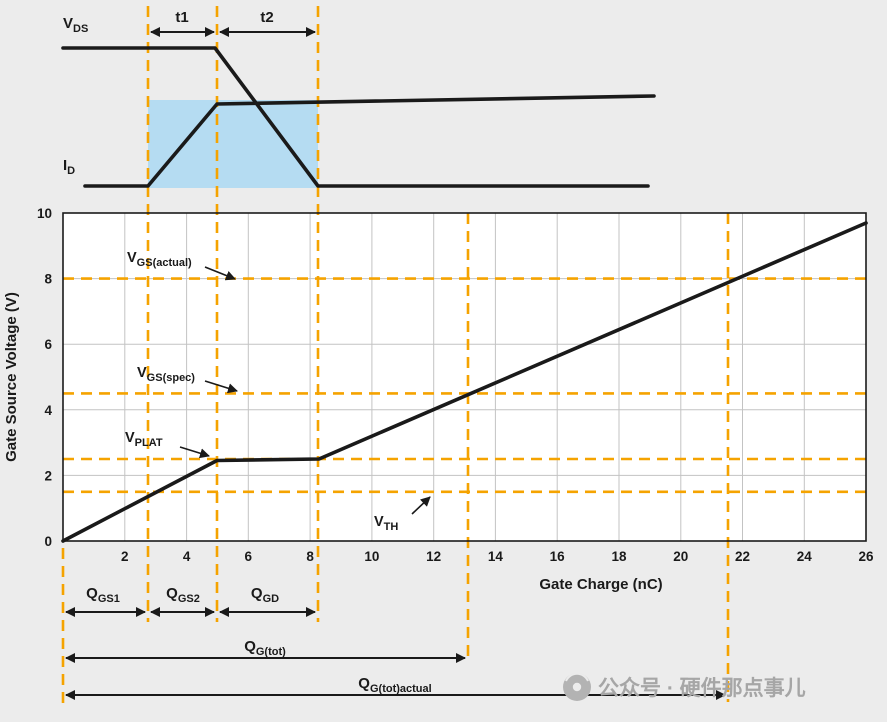 This screenshot has height=722, width=887. Describe the element at coordinates (249, 556) in the screenshot. I see `x-tick: 6` at that location.